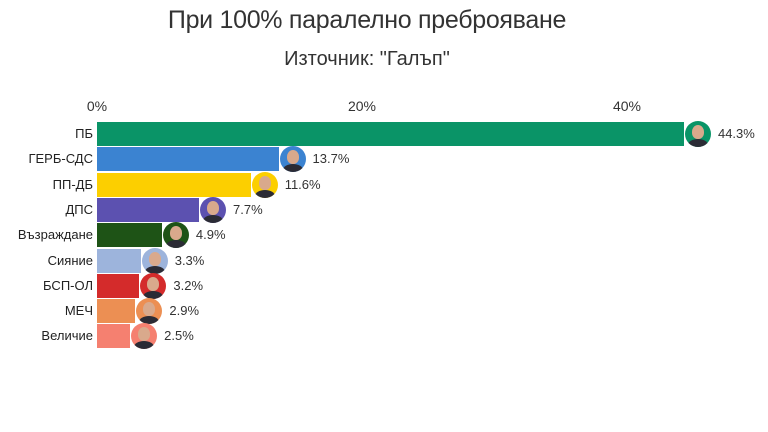 The height and width of the screenshot is (432, 768). I want to click on value-label: 3.2%, so click(188, 285).